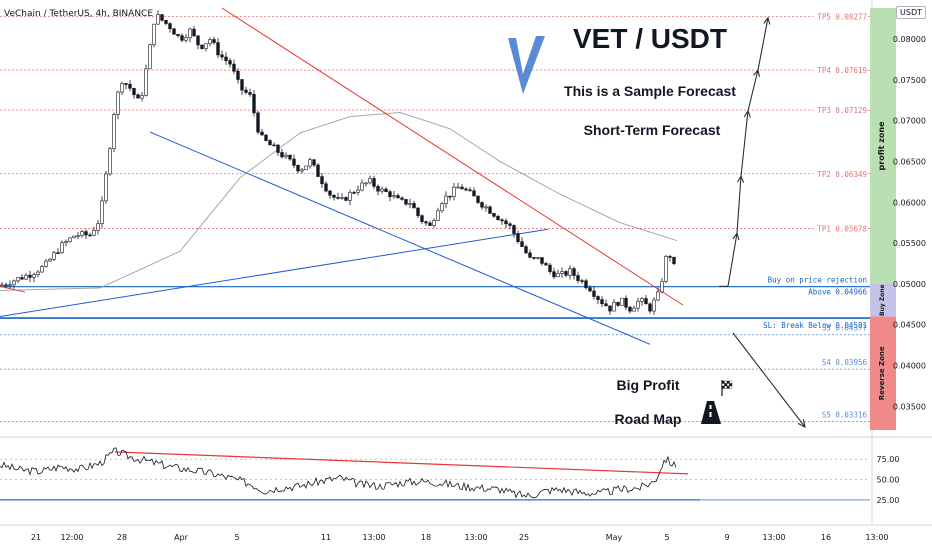 The height and width of the screenshot is (555, 932). Describe the element at coordinates (648, 419) in the screenshot. I see `road-map-label: Road Map` at that location.